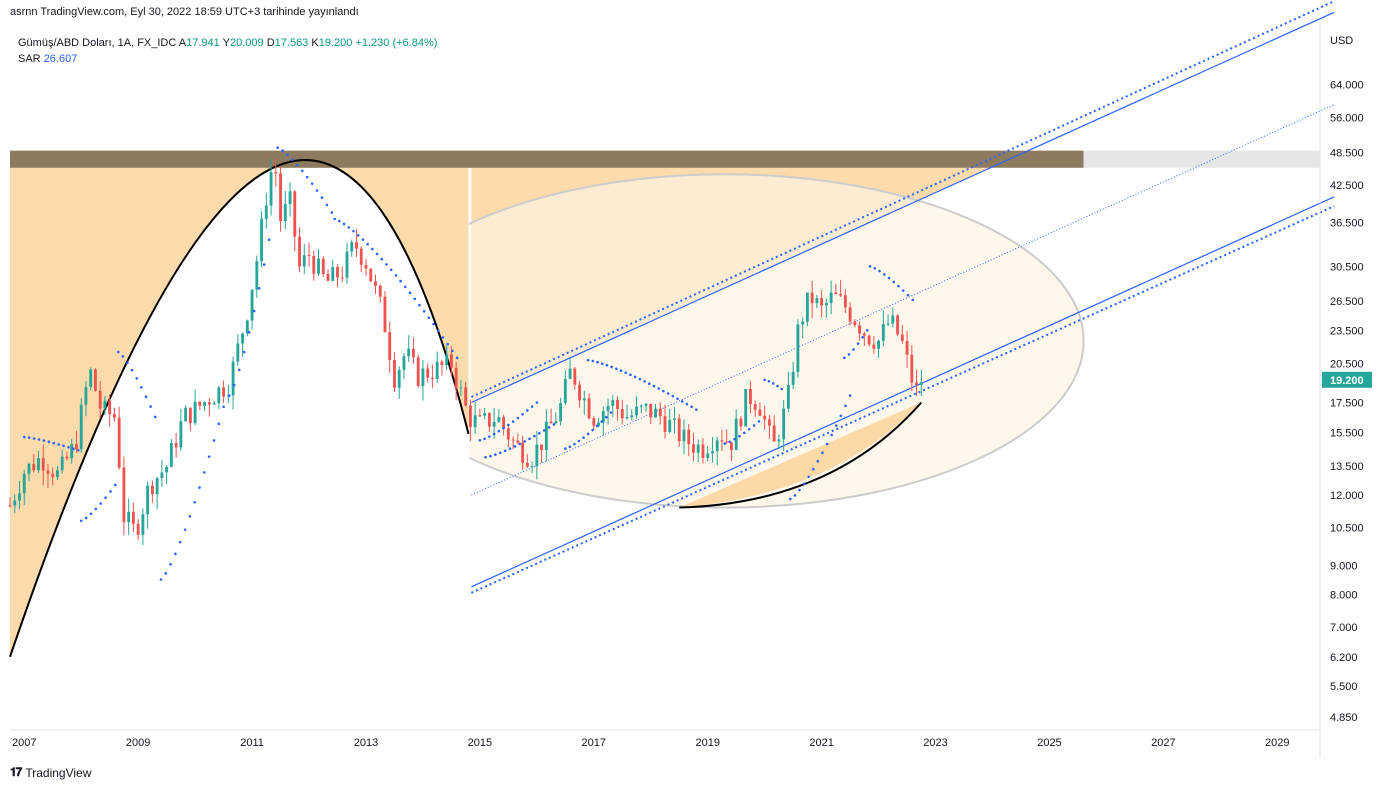 The image size is (1386, 791). Describe the element at coordinates (935, 743) in the screenshot. I see `x-tick-label: 2023` at that location.